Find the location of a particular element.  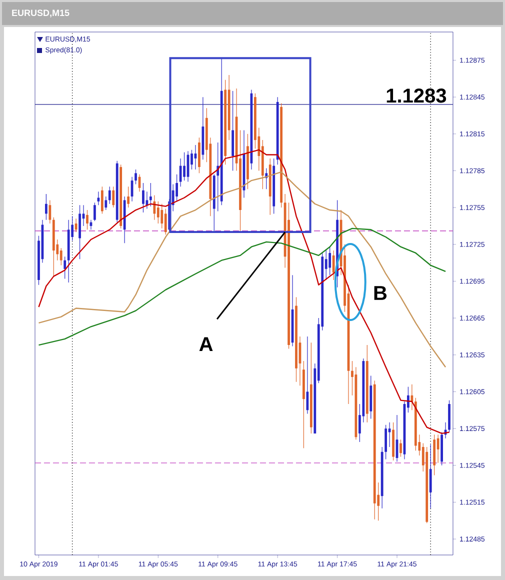

annotation: B is located at coordinates (380, 293).